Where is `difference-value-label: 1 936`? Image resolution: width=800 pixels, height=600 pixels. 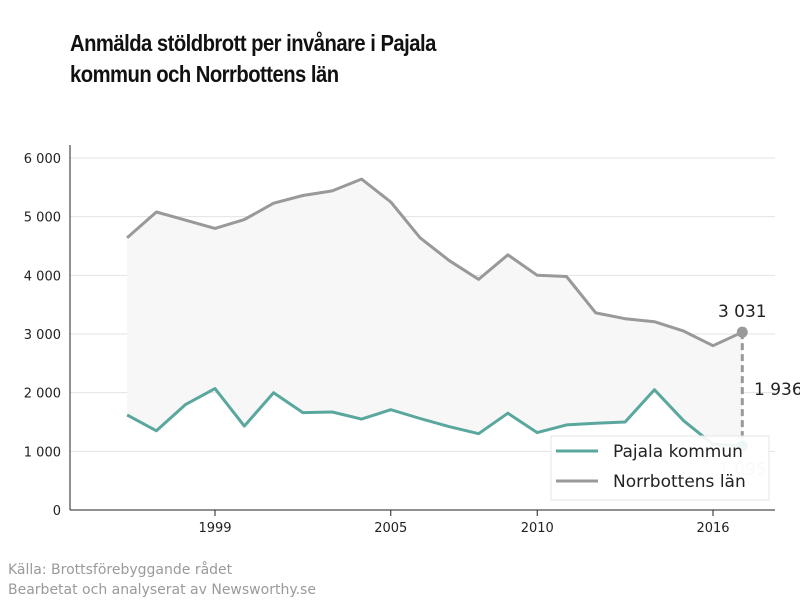
difference-value-label: 1 936 is located at coordinates (777, 390).